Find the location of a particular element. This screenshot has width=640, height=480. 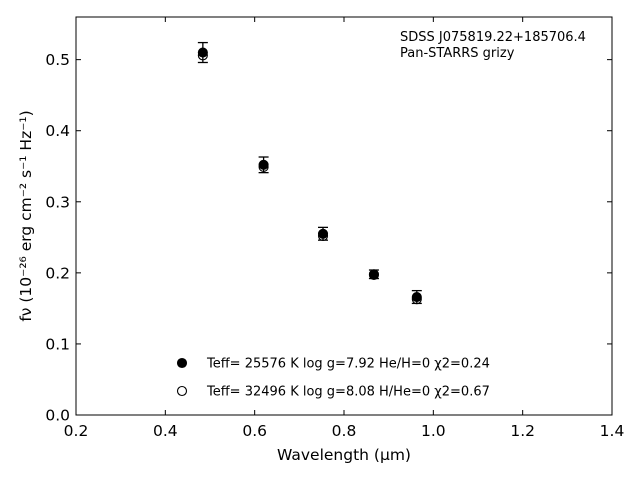

x-tick-label: 1.0 is located at coordinates (433, 431).